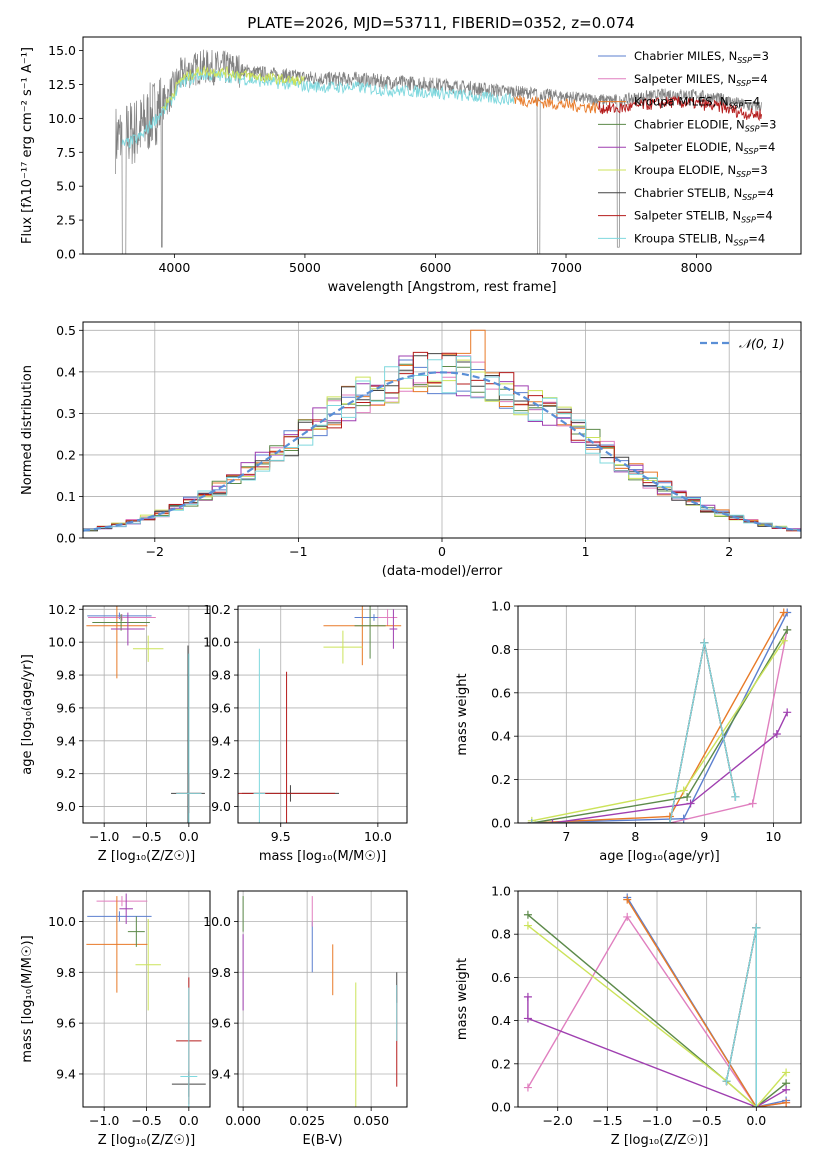 This screenshot has width=819, height=1170. I want to click on x-tick-label: 9, so click(704, 836).